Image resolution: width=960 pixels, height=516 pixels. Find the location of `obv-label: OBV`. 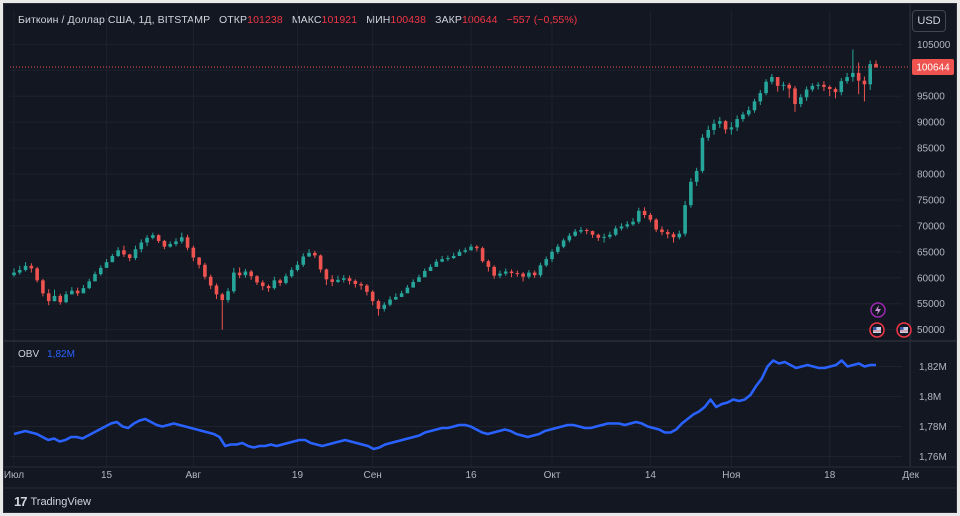

obv-label: OBV is located at coordinates (29, 354).